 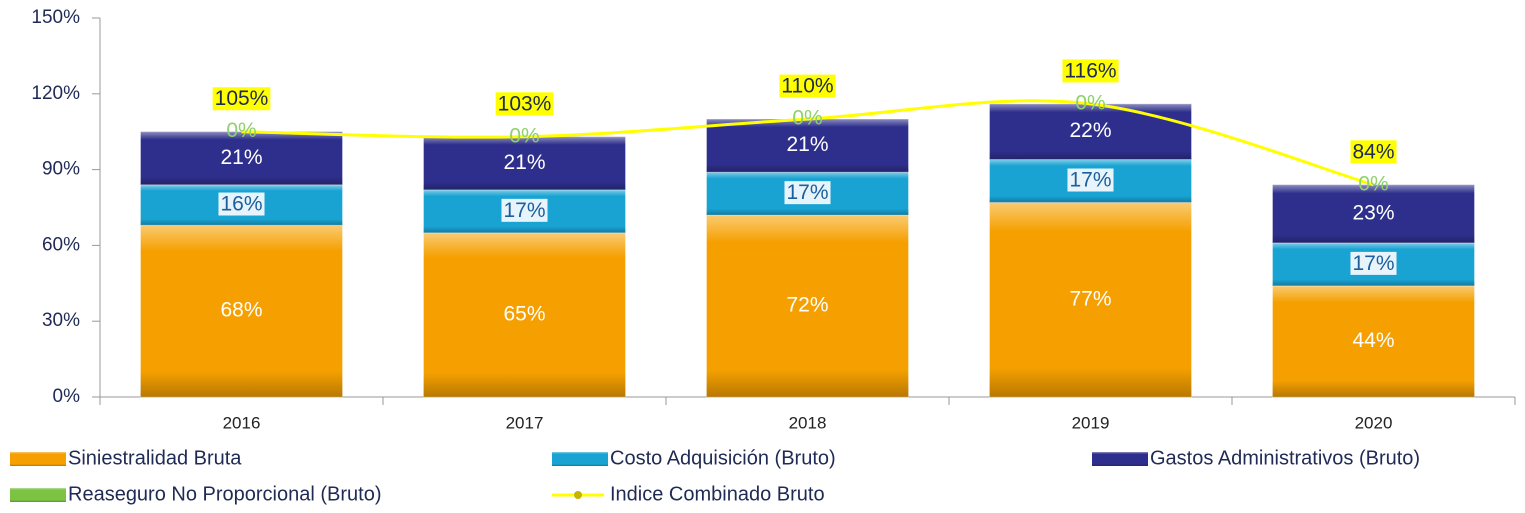 I want to click on data-label: 44%, so click(x=1373, y=340).